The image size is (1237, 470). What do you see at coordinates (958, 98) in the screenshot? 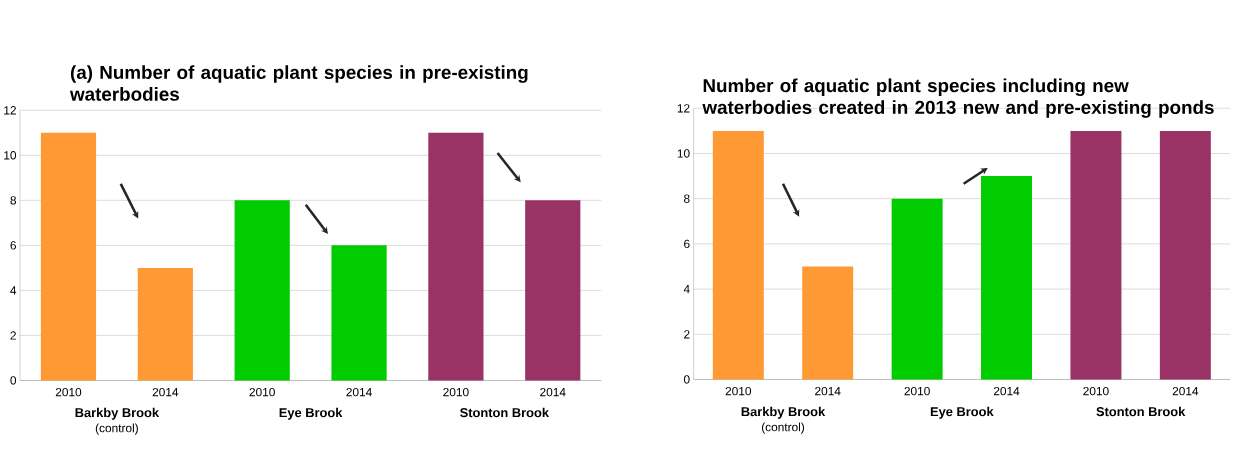
I see `chart-title: Number of aquatic plant species including new waterbodies created in 2013 new and pre-existing ponds` at bounding box center [958, 98].